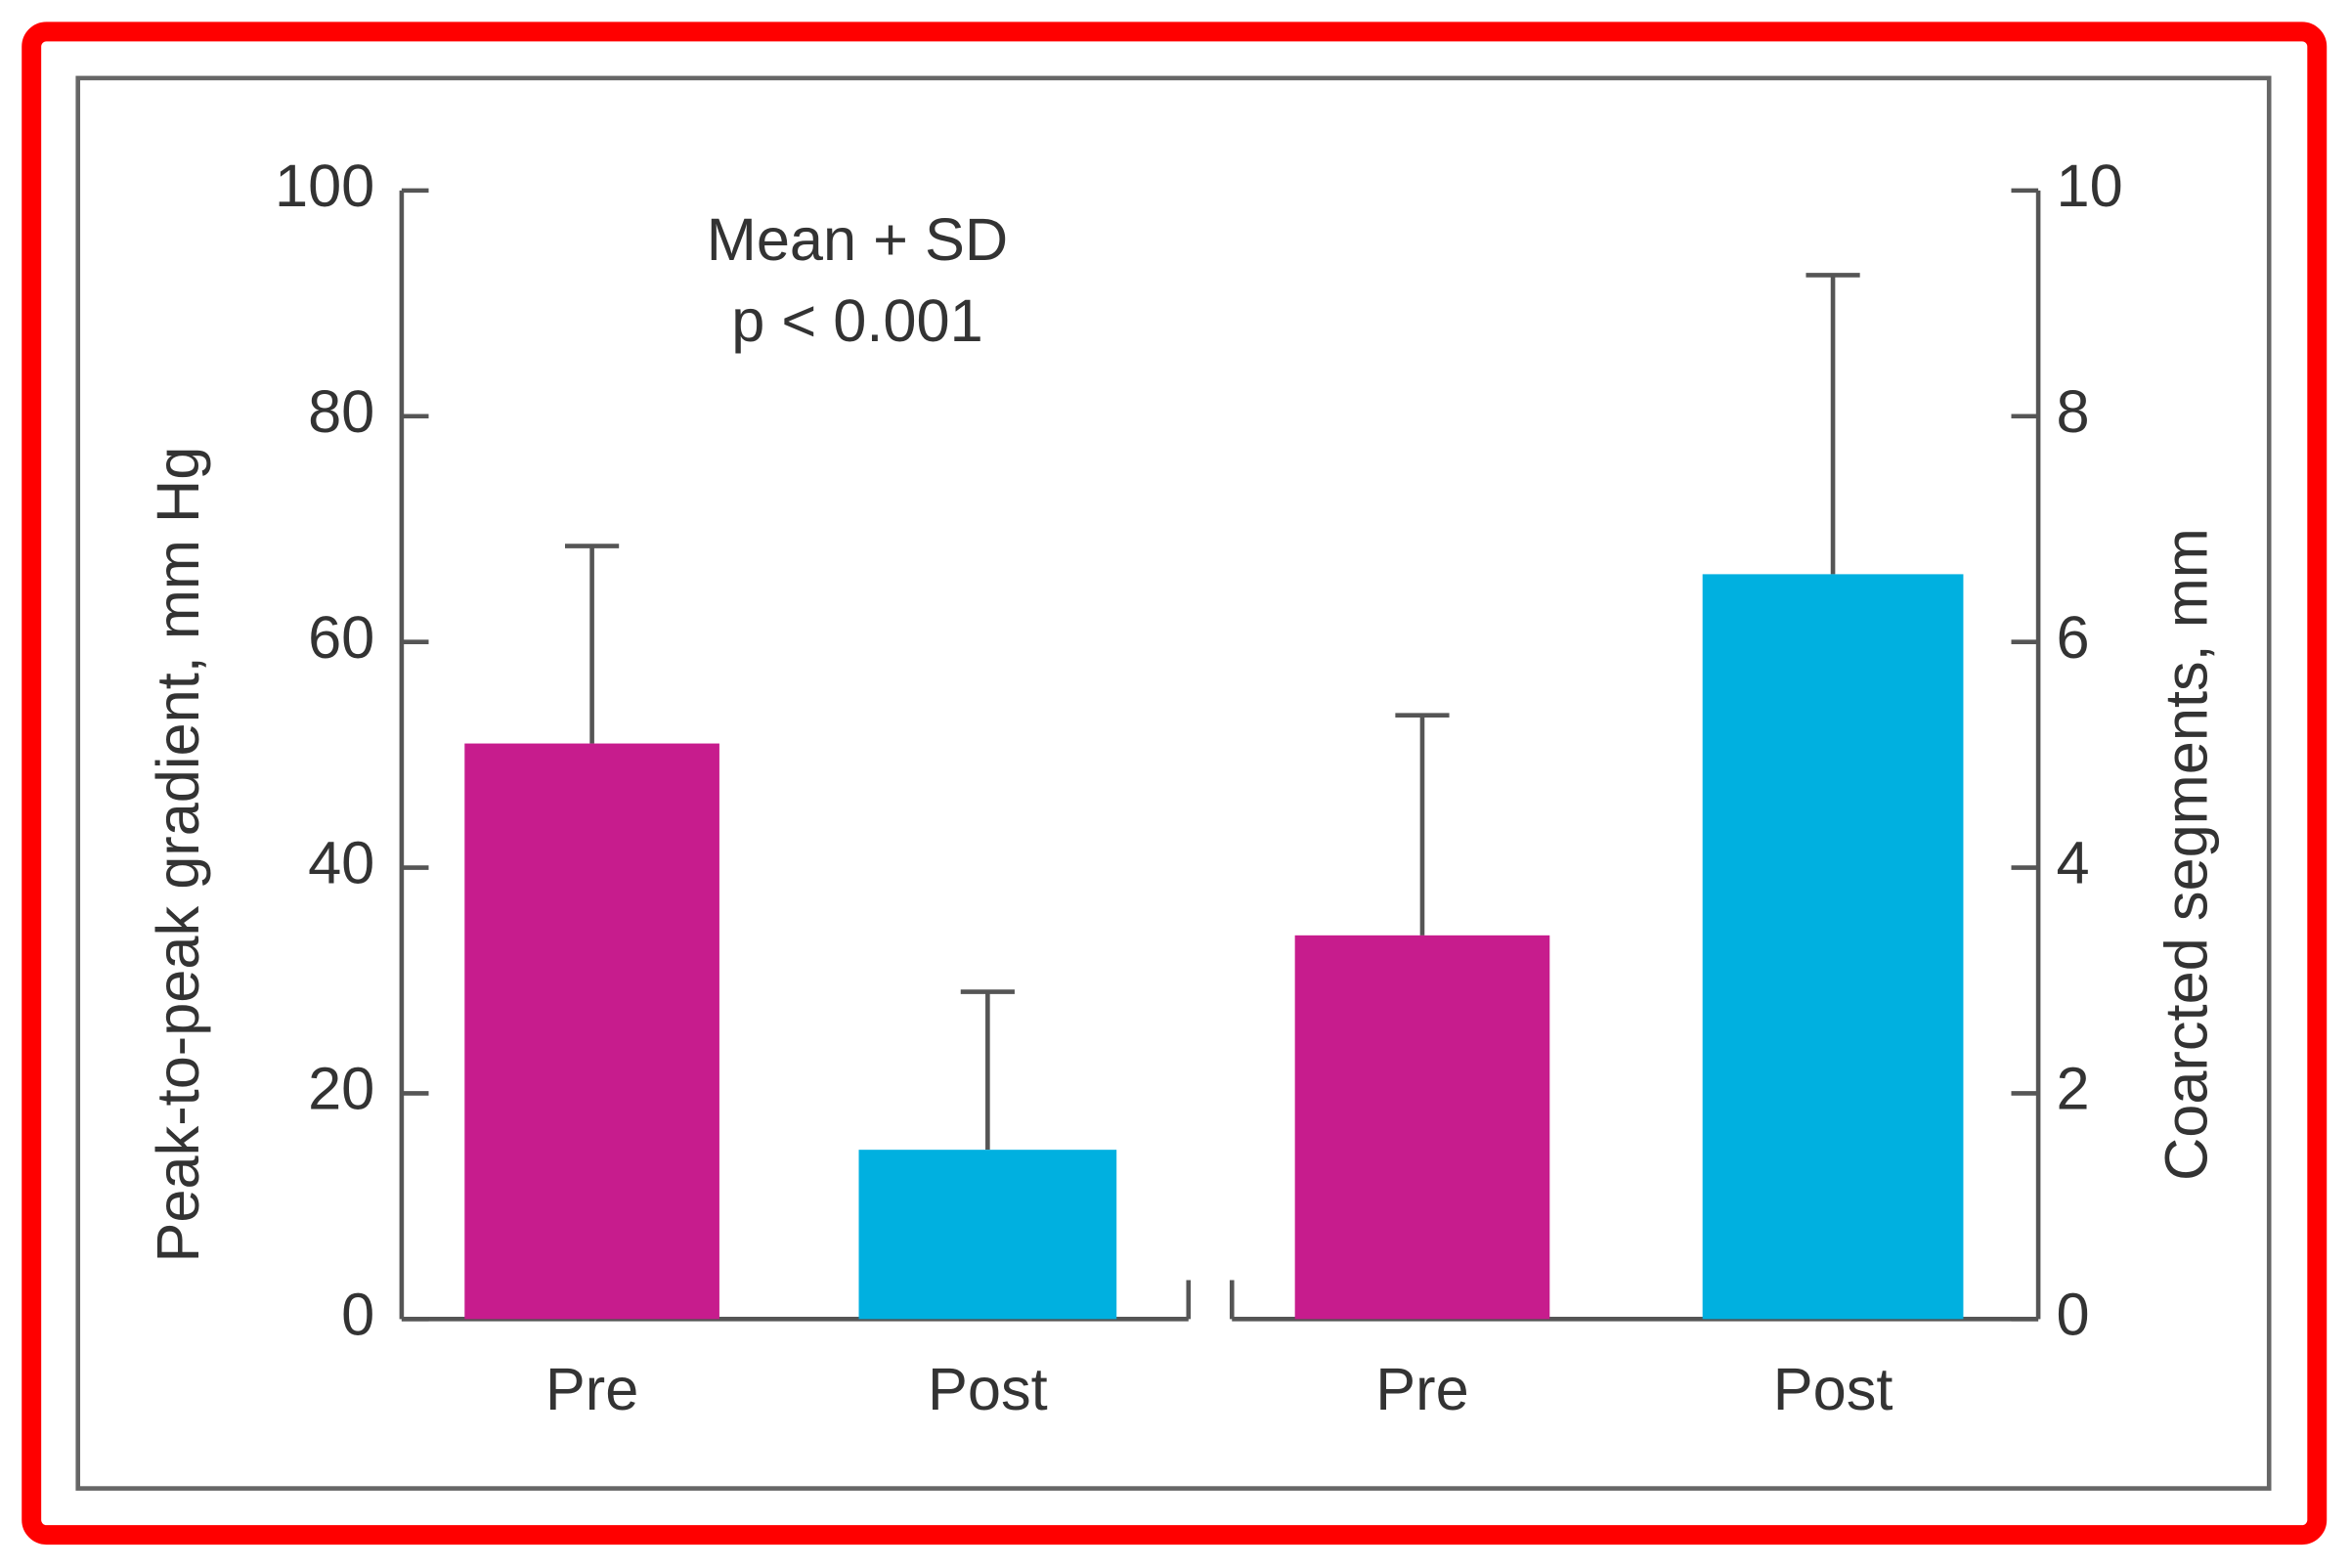 The width and height of the screenshot is (2350, 1568). What do you see at coordinates (324, 185) in the screenshot?
I see `y-tick-label: 100` at bounding box center [324, 185].